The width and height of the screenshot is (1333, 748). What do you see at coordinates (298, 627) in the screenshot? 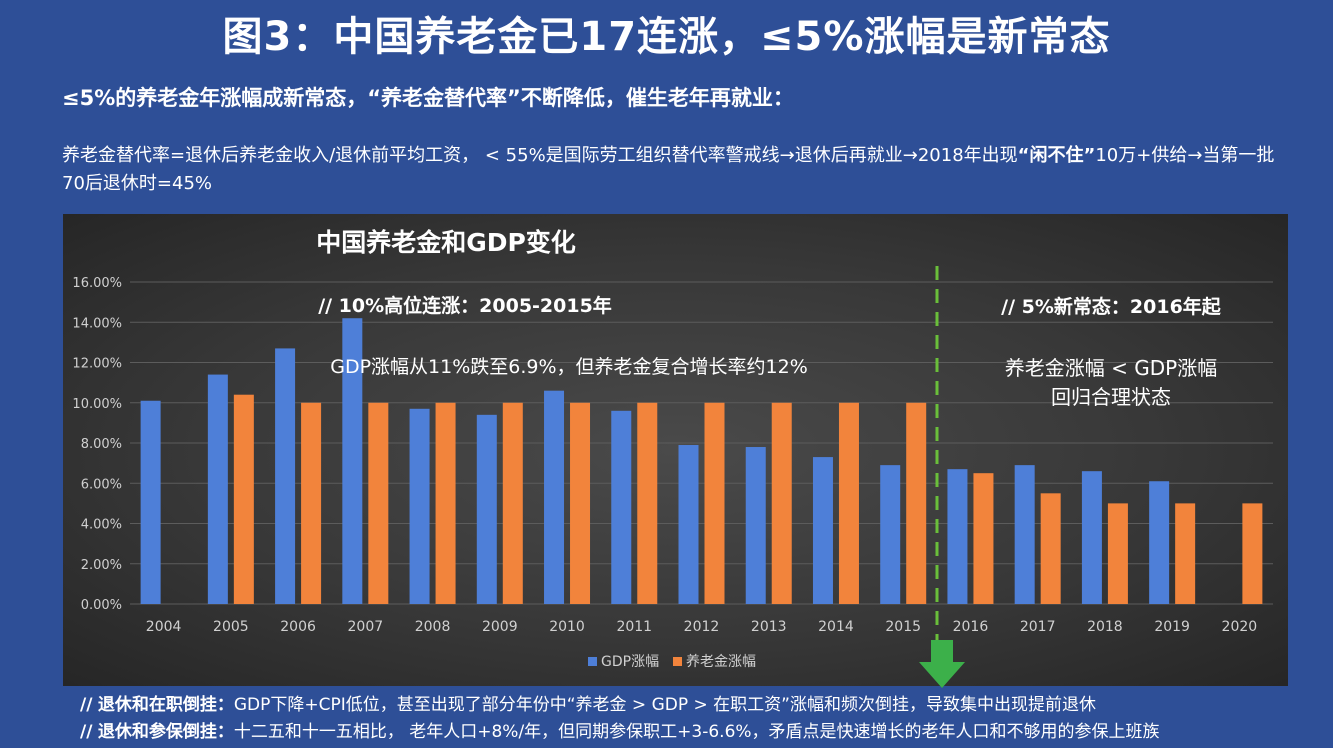
I see `x-tick-label: 2006` at bounding box center [298, 627].